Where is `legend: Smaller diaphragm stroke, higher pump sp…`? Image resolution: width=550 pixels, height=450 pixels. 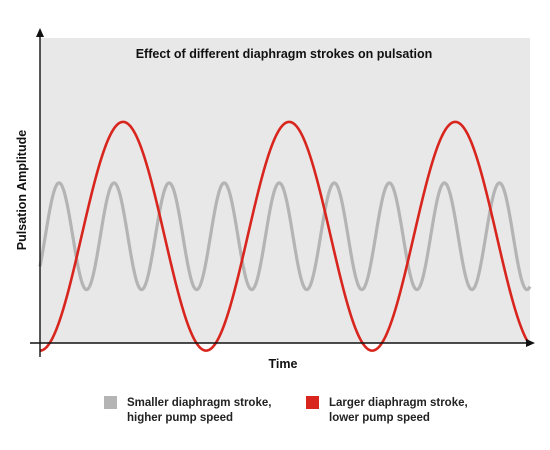
legend: Smaller diaphragm stroke, higher pump sp… is located at coordinates (286, 410).